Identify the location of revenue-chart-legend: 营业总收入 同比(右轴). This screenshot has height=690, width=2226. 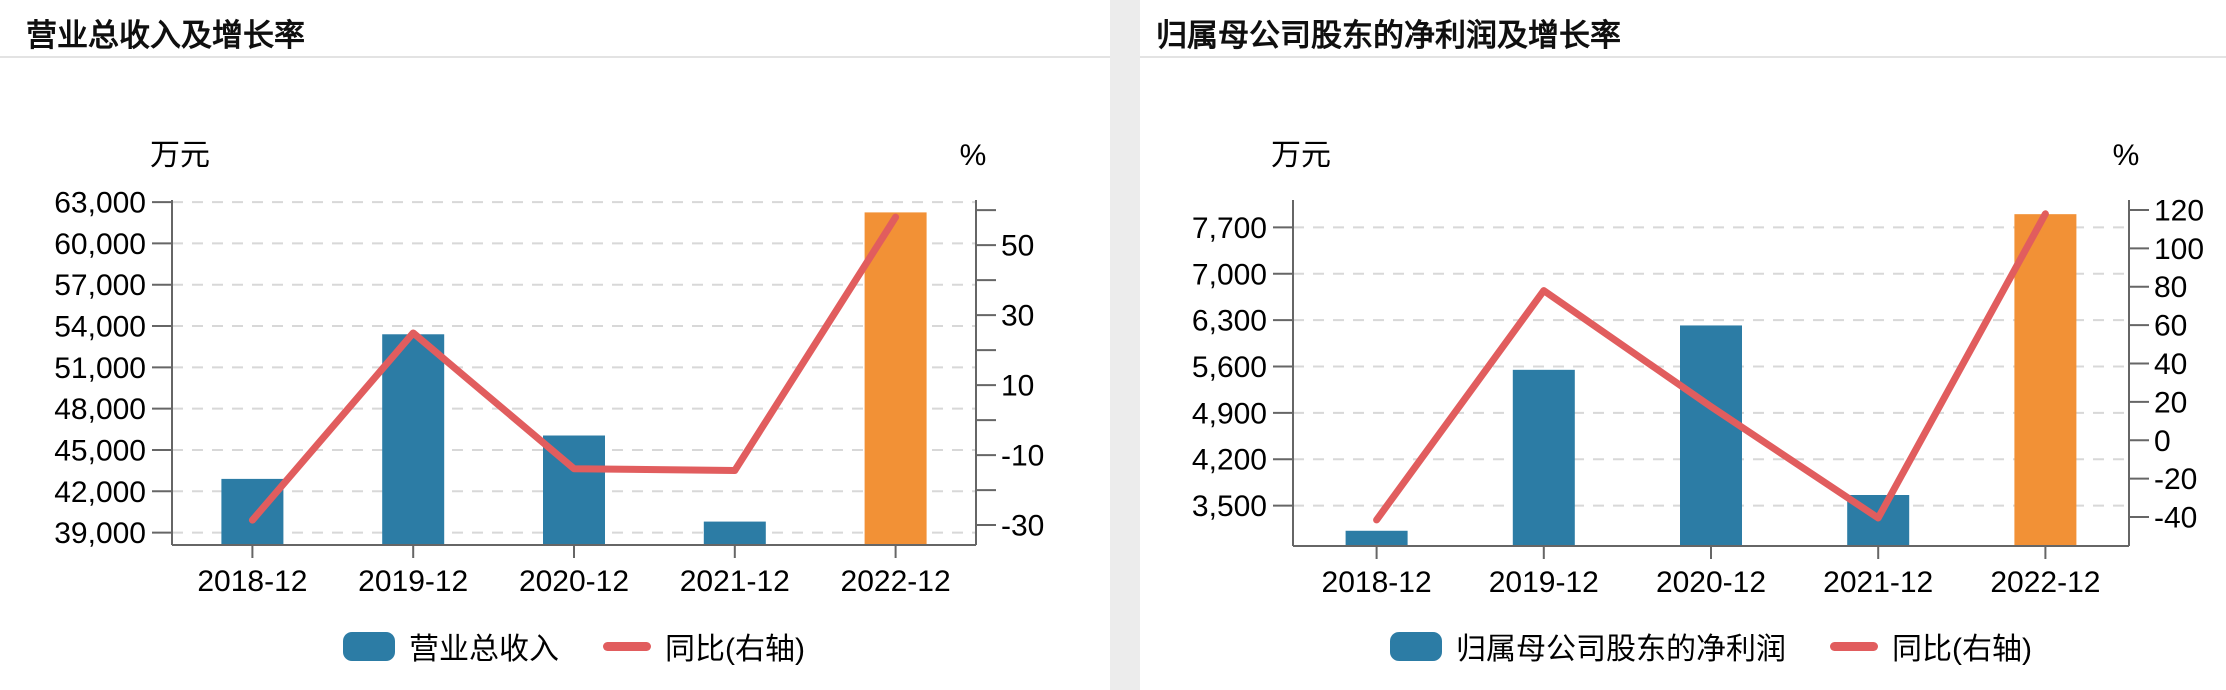
(574, 646).